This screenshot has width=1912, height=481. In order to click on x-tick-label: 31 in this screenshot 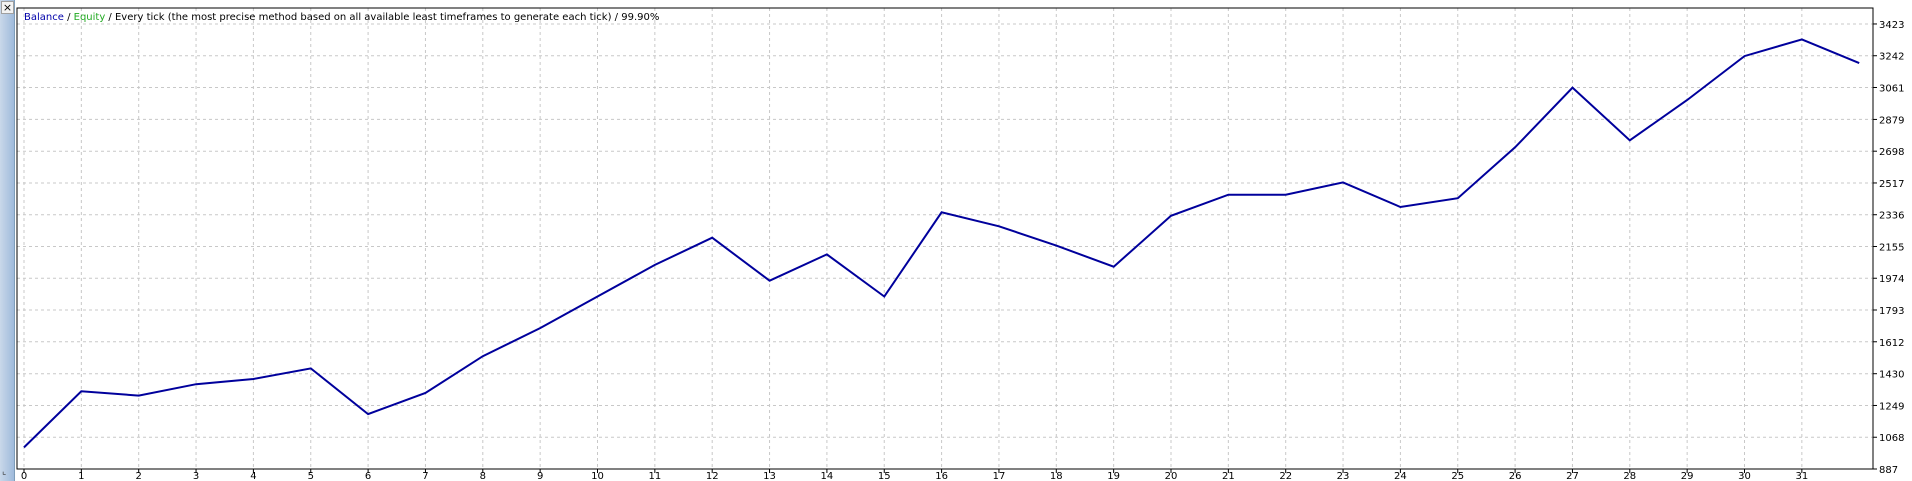, I will do `click(1801, 476)`.